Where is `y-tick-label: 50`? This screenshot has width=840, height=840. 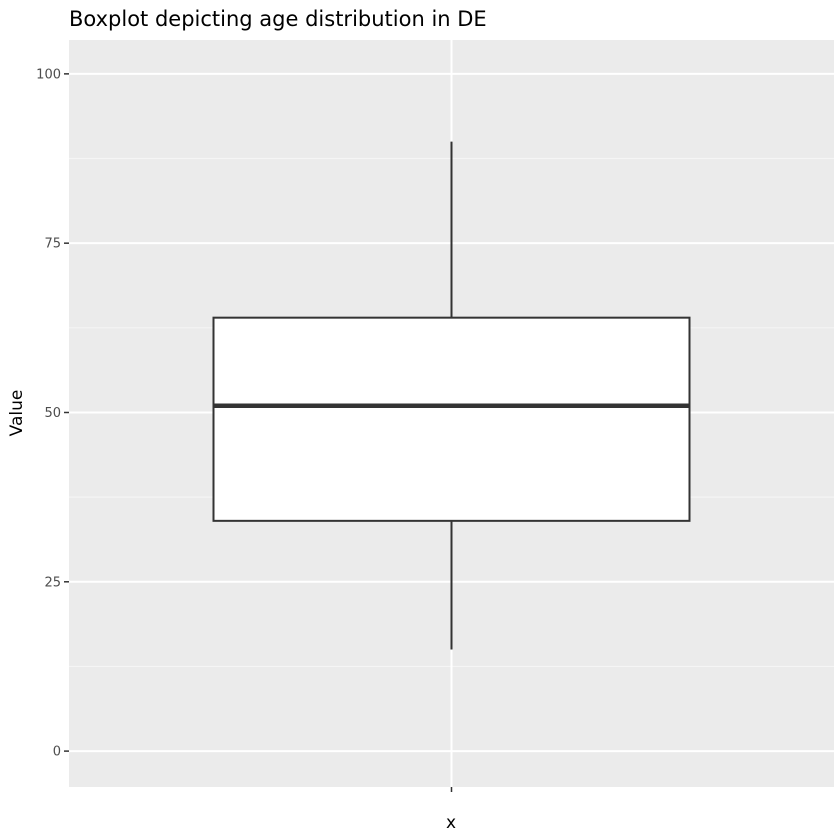
y-tick-label: 50 is located at coordinates (52, 413).